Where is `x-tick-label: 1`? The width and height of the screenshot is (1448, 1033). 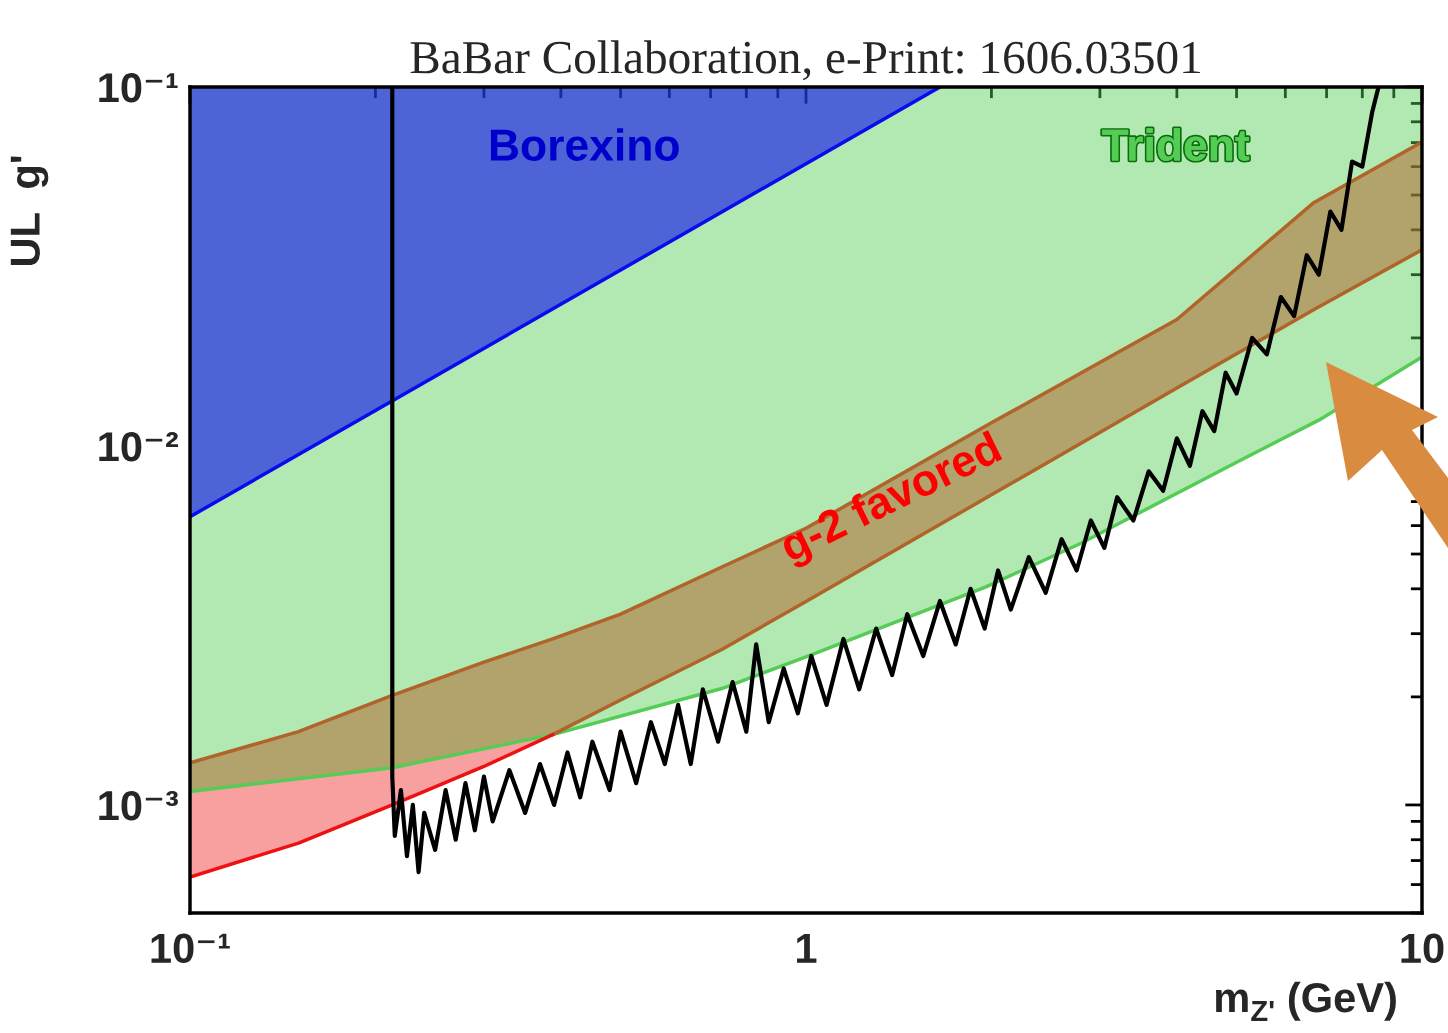 x-tick-label: 1 is located at coordinates (807, 948).